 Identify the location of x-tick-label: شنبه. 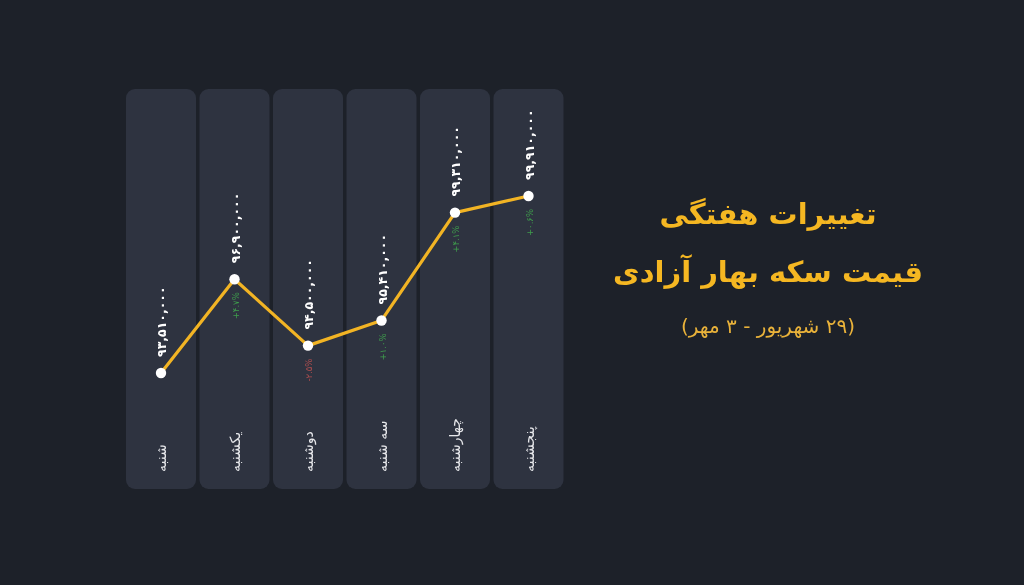
(161, 458).